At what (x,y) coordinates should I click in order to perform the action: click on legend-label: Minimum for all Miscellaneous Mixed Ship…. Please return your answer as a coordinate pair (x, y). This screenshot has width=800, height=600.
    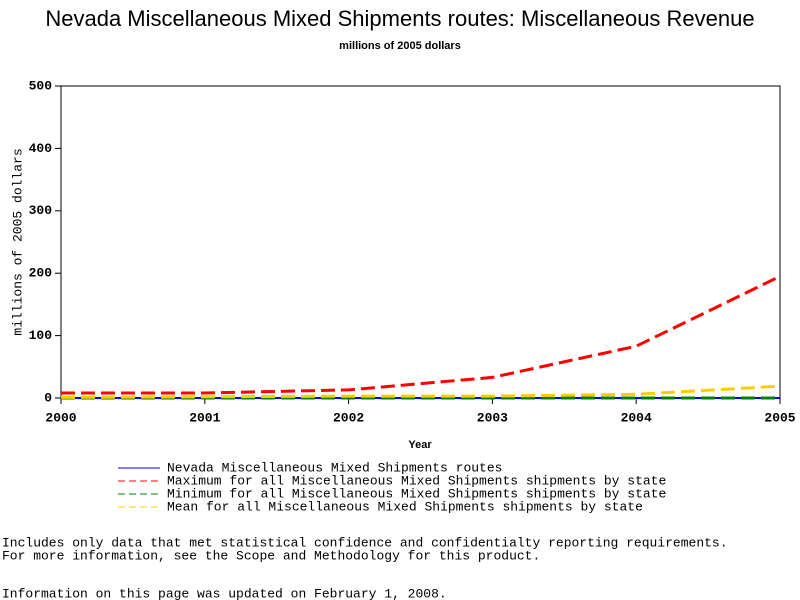
    Looking at the image, I should click on (416, 493).